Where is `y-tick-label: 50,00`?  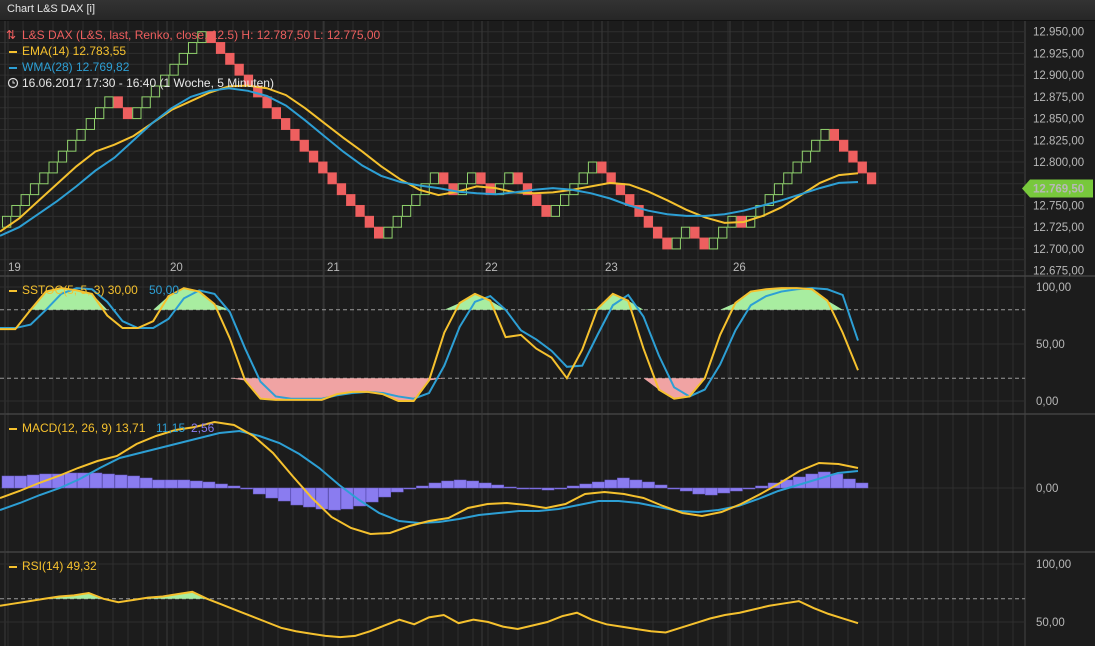
y-tick-label: 50,00 is located at coordinates (1050, 345).